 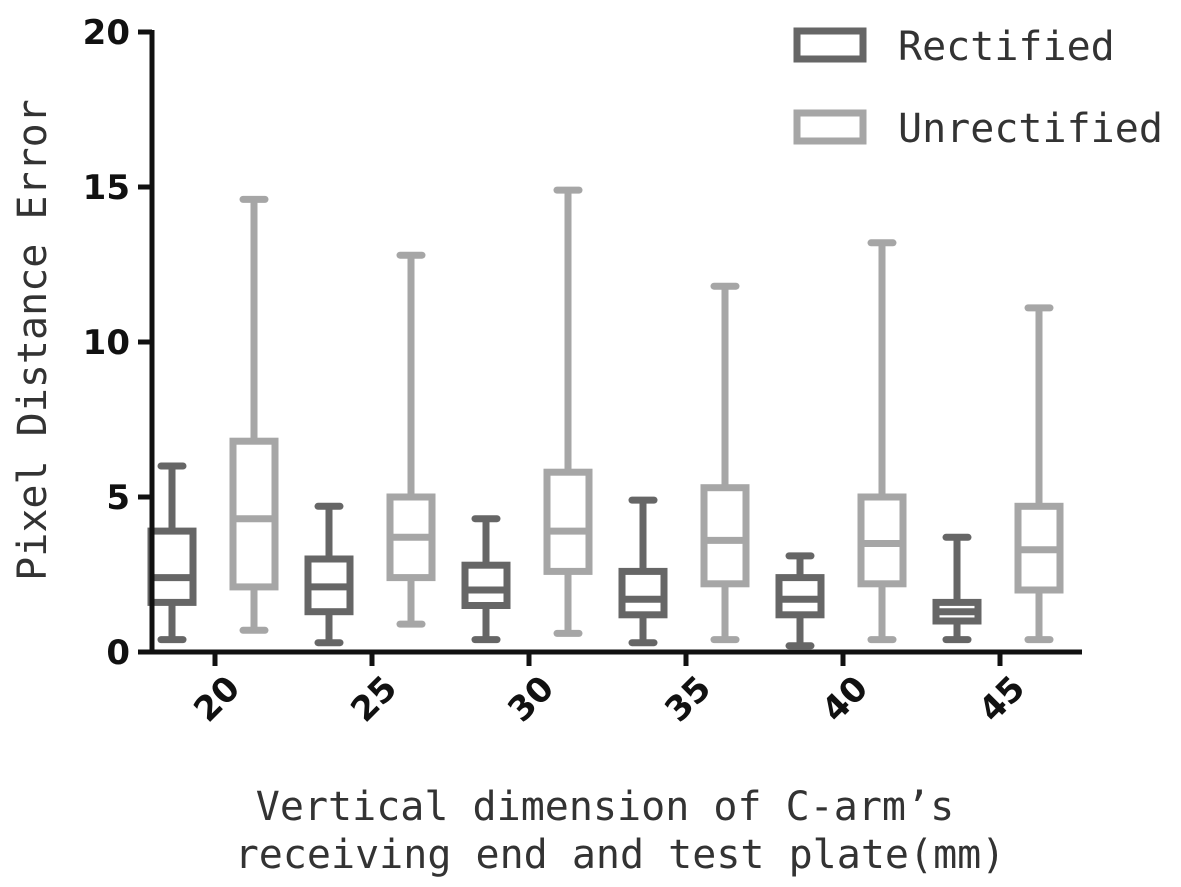 I want to click on legend-swatch-rectified, so click(x=830, y=45).